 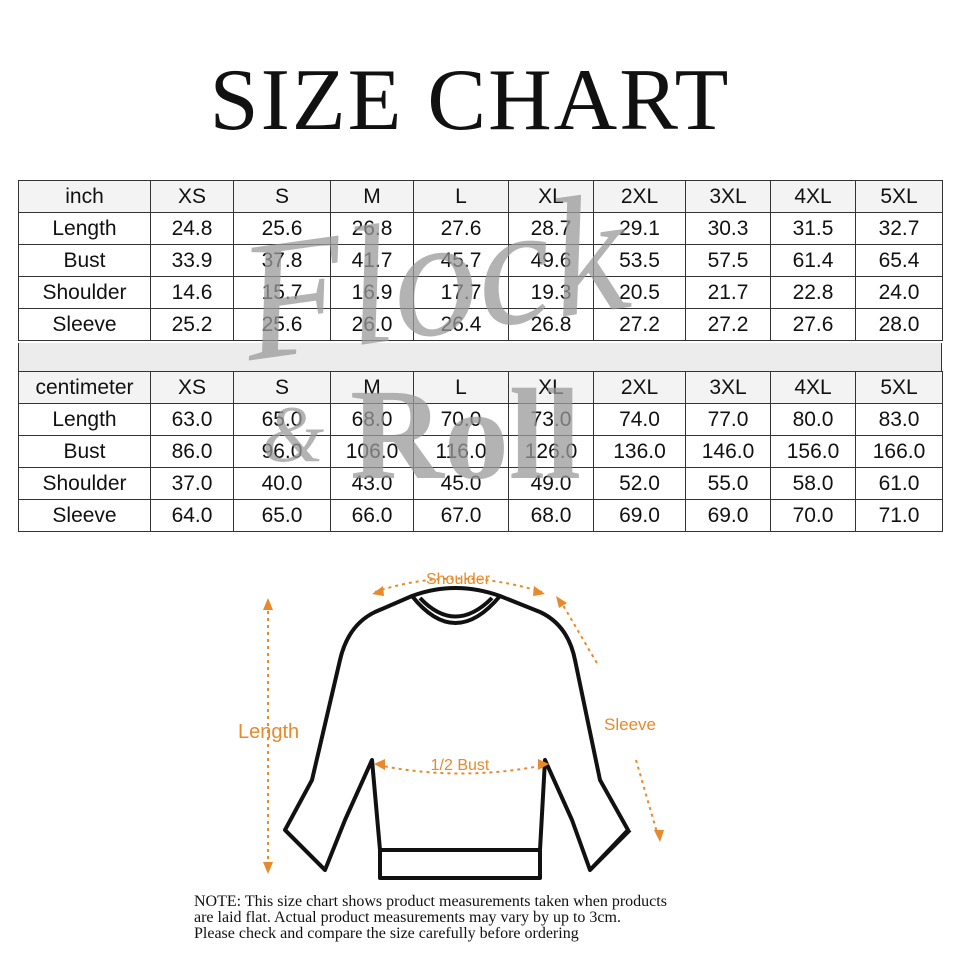 What do you see at coordinates (899, 483) in the screenshot?
I see `cell: 61.0` at bounding box center [899, 483].